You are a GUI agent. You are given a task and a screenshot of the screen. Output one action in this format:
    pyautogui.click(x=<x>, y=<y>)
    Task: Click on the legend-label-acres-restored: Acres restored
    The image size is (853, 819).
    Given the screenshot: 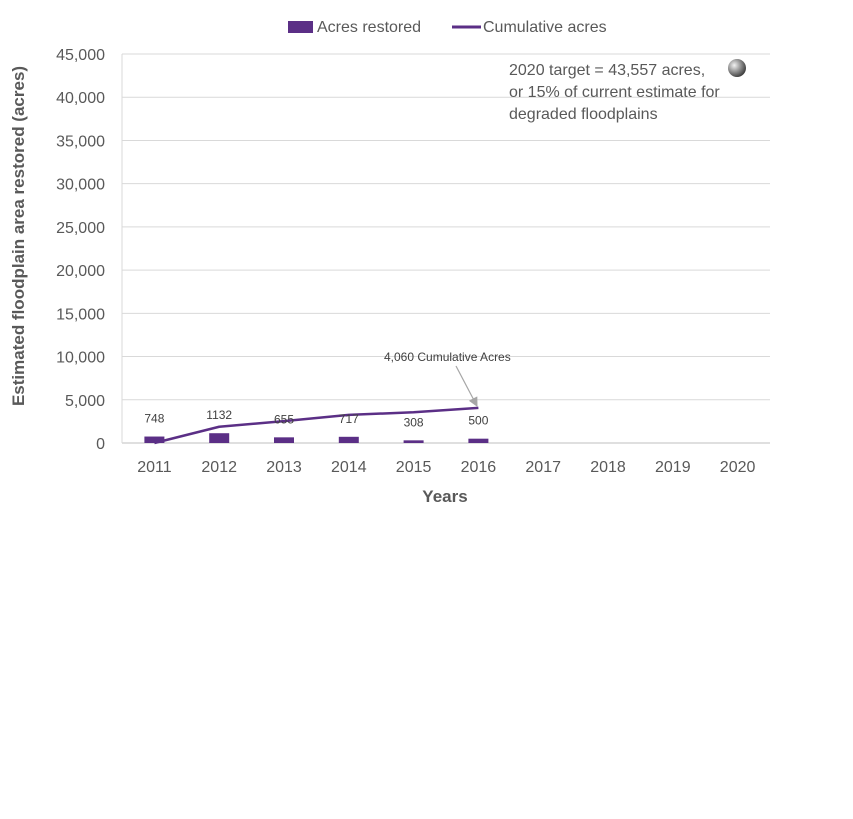 What is the action you would take?
    pyautogui.click(x=369, y=27)
    